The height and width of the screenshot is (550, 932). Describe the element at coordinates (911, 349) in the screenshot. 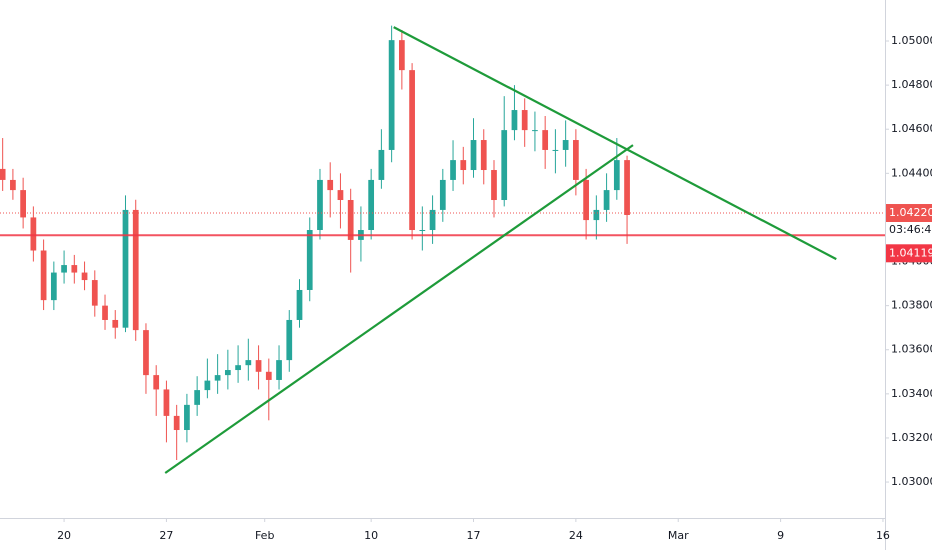

I see `y-tick-label: 1.03600` at that location.